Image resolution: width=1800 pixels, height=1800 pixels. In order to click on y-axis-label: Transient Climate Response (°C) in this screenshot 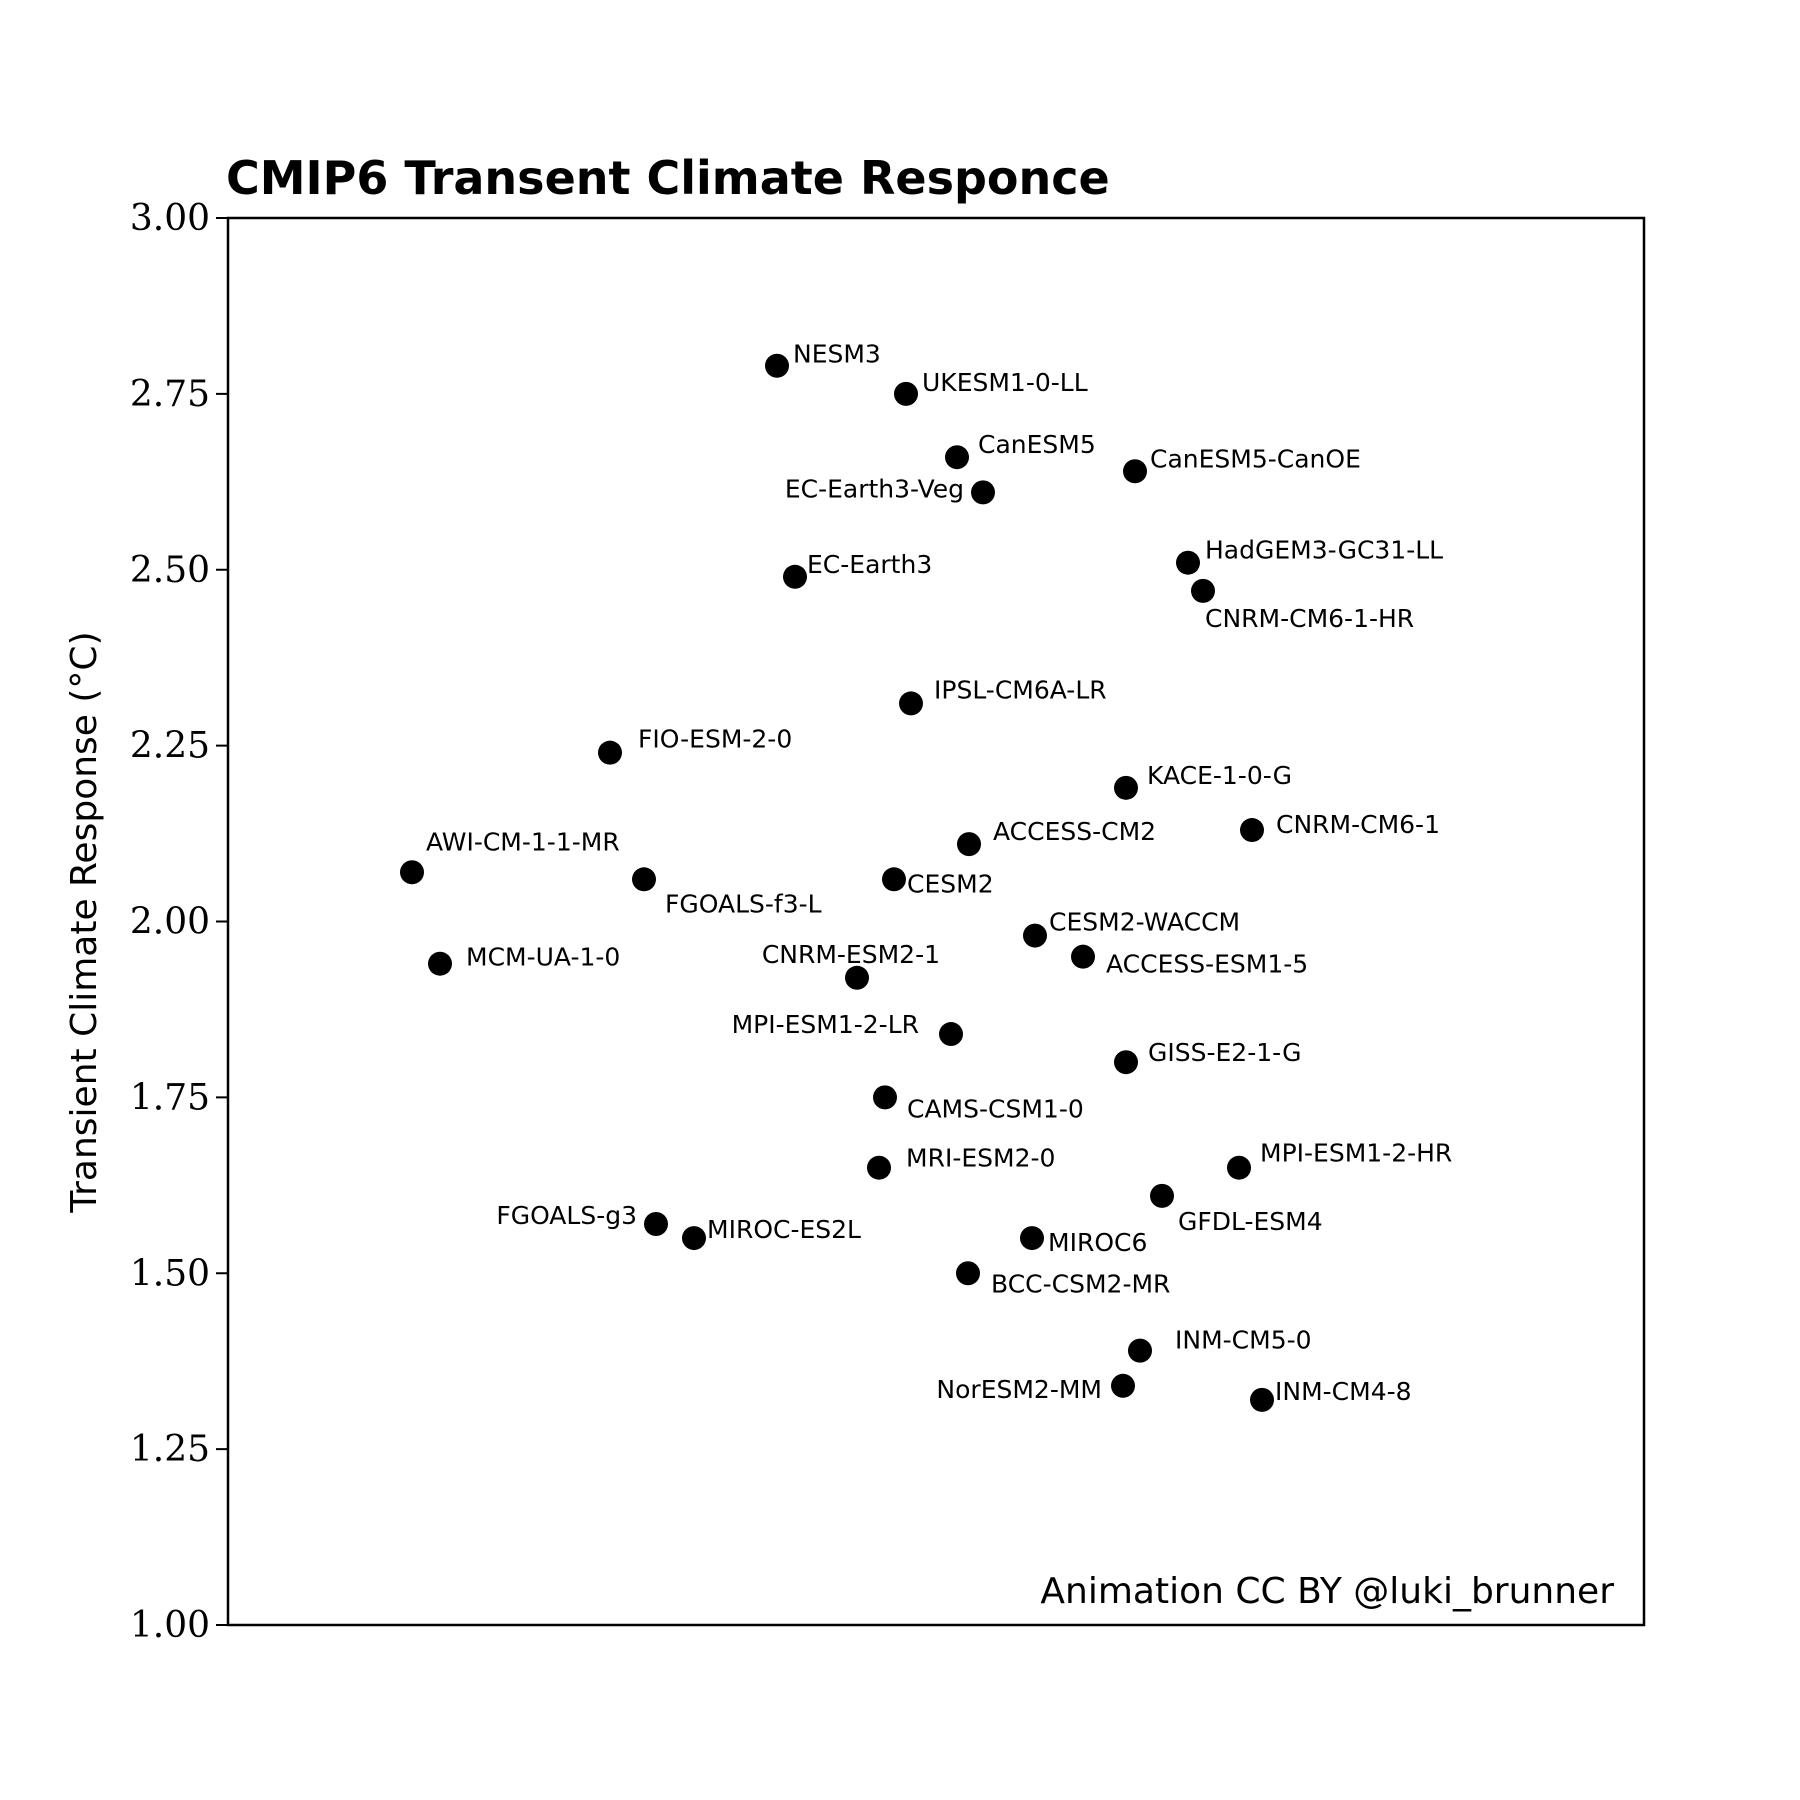, I will do `click(84, 922)`.